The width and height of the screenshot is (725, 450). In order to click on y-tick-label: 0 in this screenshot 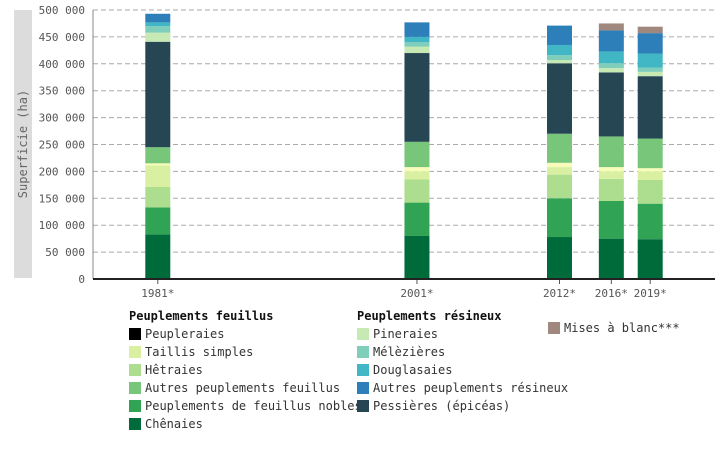, I will do `click(81, 279)`.